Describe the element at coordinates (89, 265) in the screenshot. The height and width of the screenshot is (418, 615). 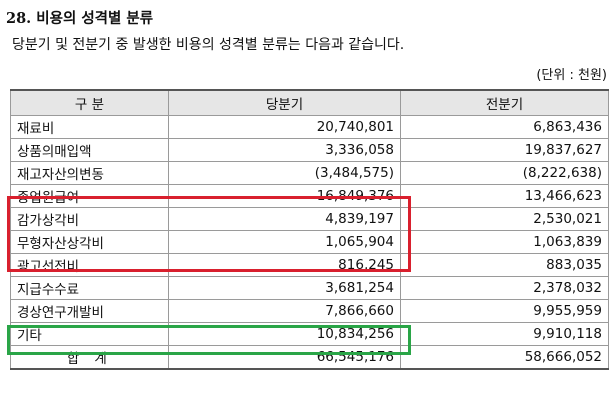
I see `row-label: 광고선전비` at that location.